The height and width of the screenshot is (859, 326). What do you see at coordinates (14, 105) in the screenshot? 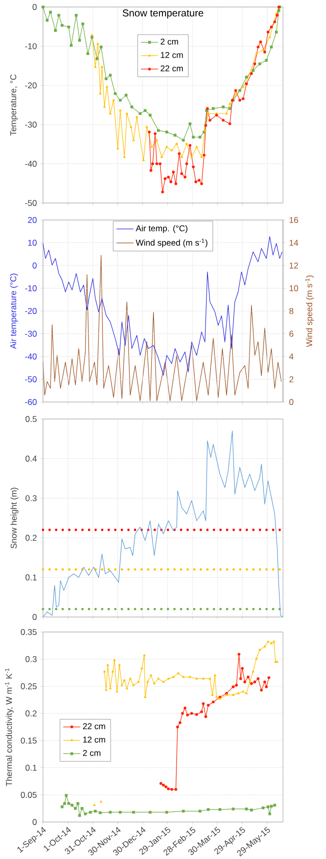
I see `y-axis-title: Temperature, °C` at bounding box center [14, 105].